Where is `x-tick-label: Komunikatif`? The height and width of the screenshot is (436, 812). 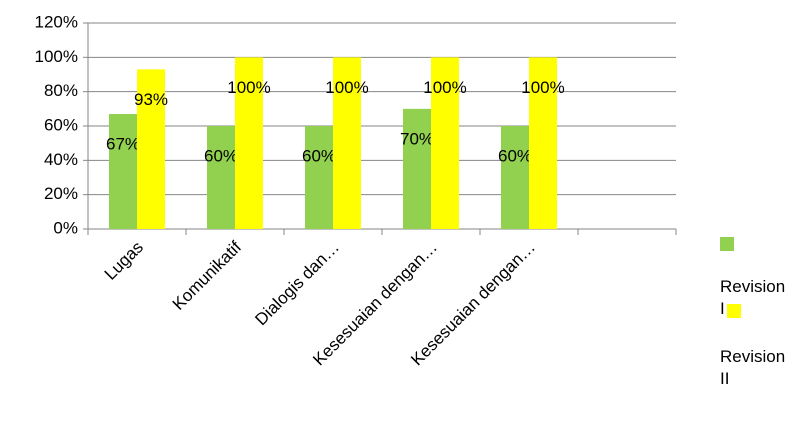
x-tick-label: Komunikatif is located at coordinates (207, 275).